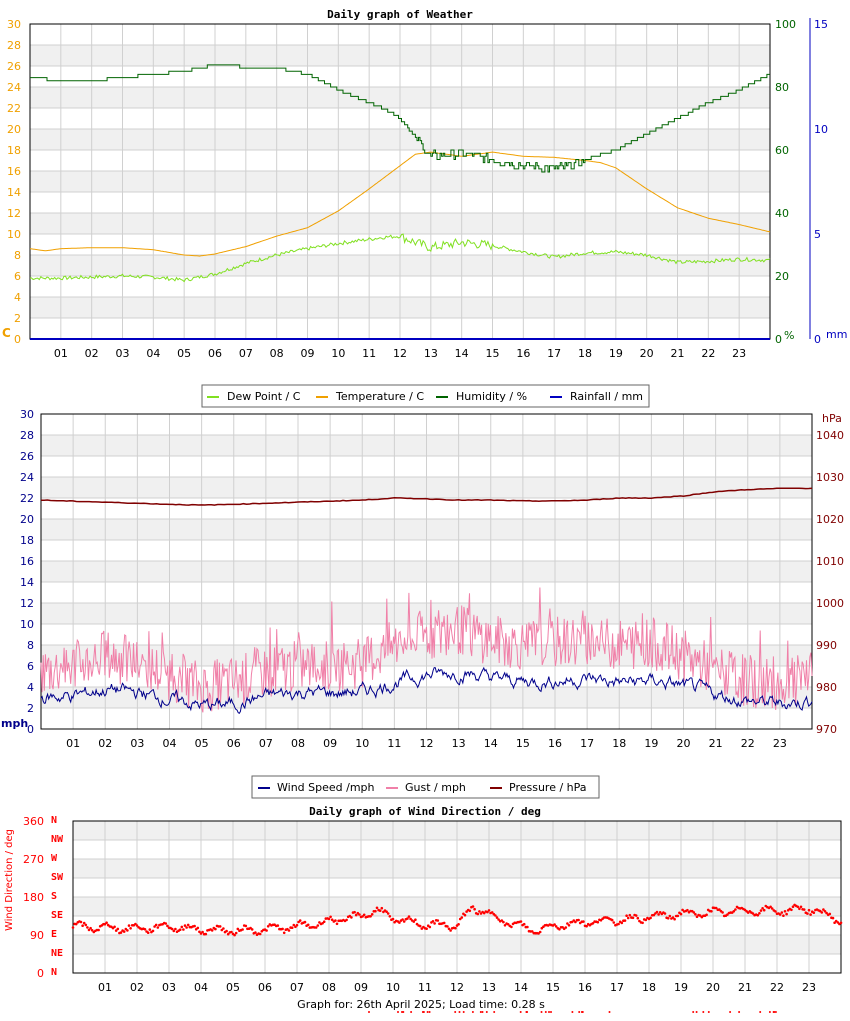 The image size is (850, 1021). What do you see at coordinates (435, 787) in the screenshot?
I see `legend-label: Gust / mph` at bounding box center [435, 787].